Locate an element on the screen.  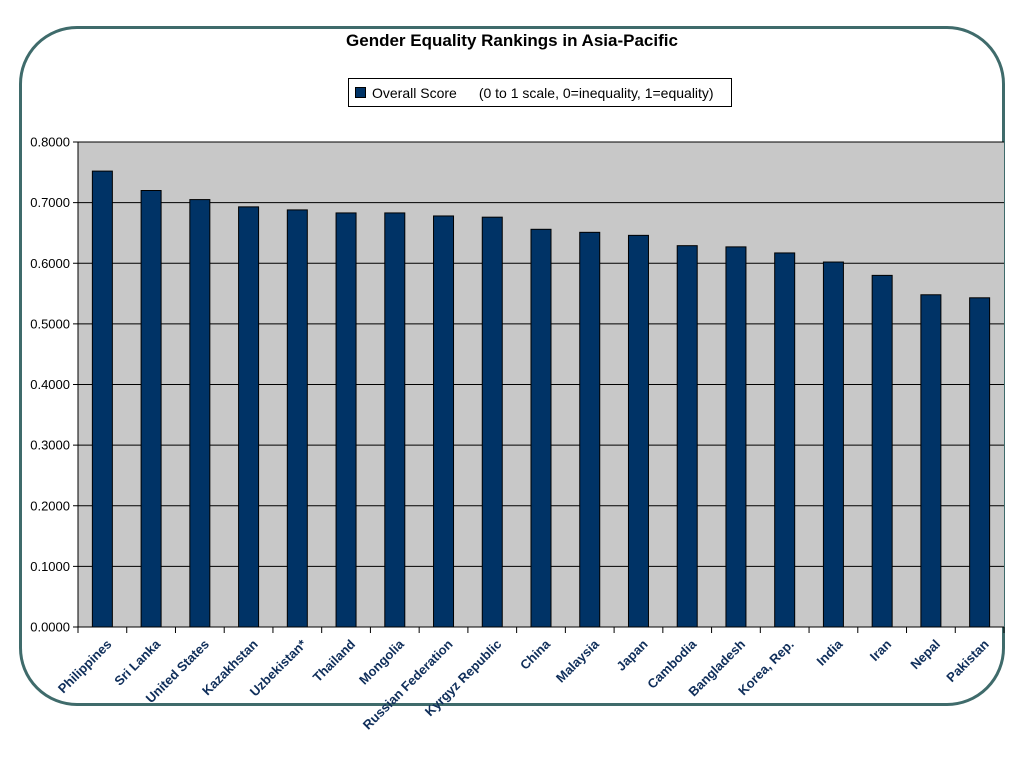
x-category-label: Philippines is located at coordinates (85, 667).